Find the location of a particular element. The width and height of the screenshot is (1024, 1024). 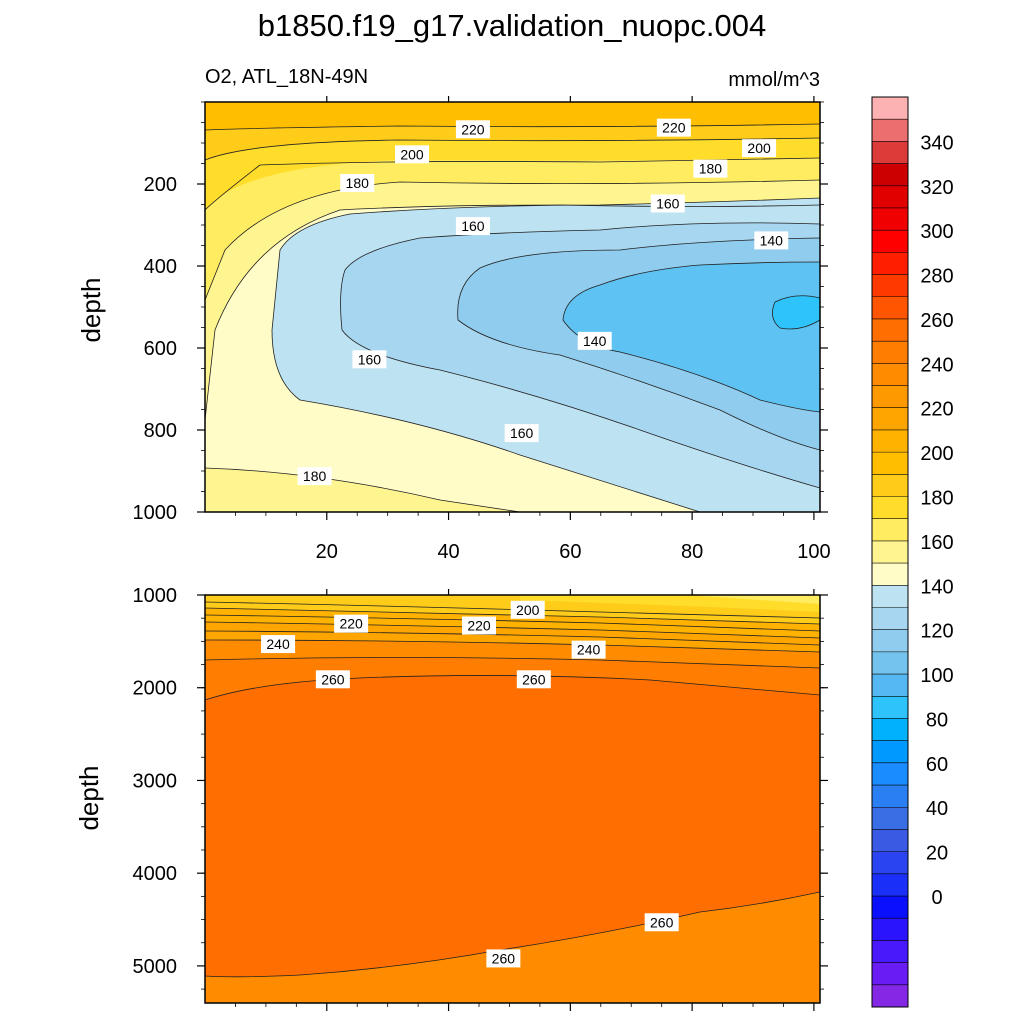

contour-label-text: 140 is located at coordinates (772, 240).